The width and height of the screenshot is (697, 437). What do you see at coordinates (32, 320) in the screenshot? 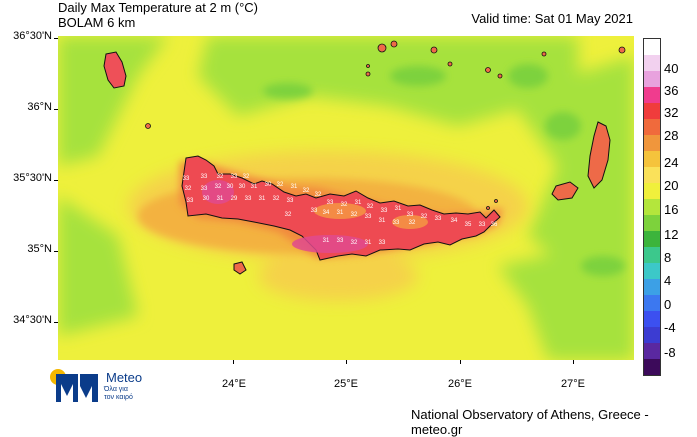
I see `lat-label-34-30: 34°30'N` at bounding box center [32, 320].